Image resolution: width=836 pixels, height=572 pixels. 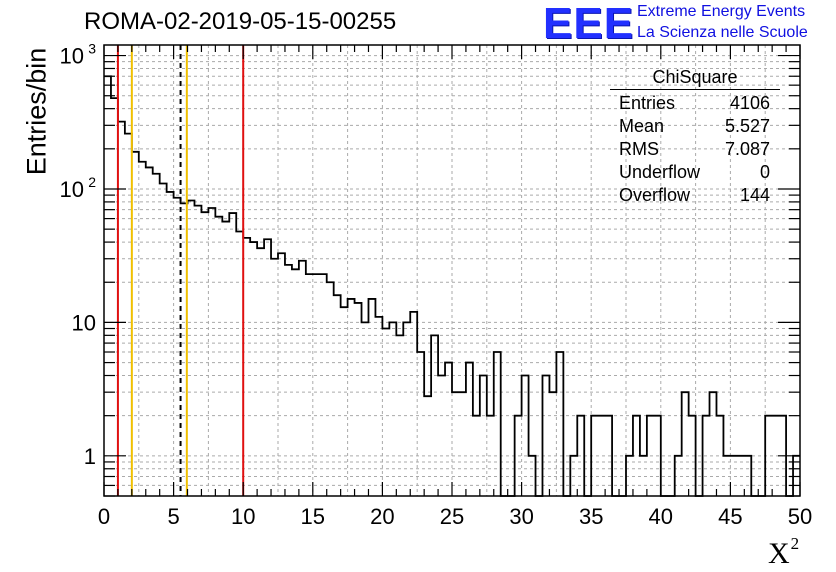 I want to click on x-axis-label: X2, so click(x=783, y=552).